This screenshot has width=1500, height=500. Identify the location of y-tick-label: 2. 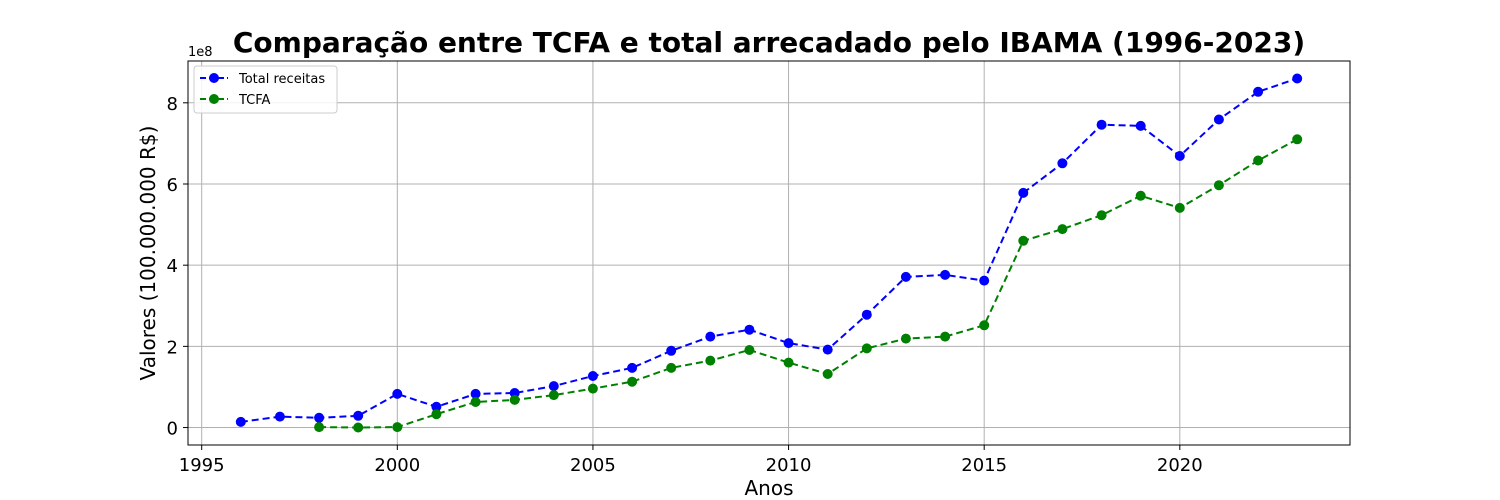
(172, 347).